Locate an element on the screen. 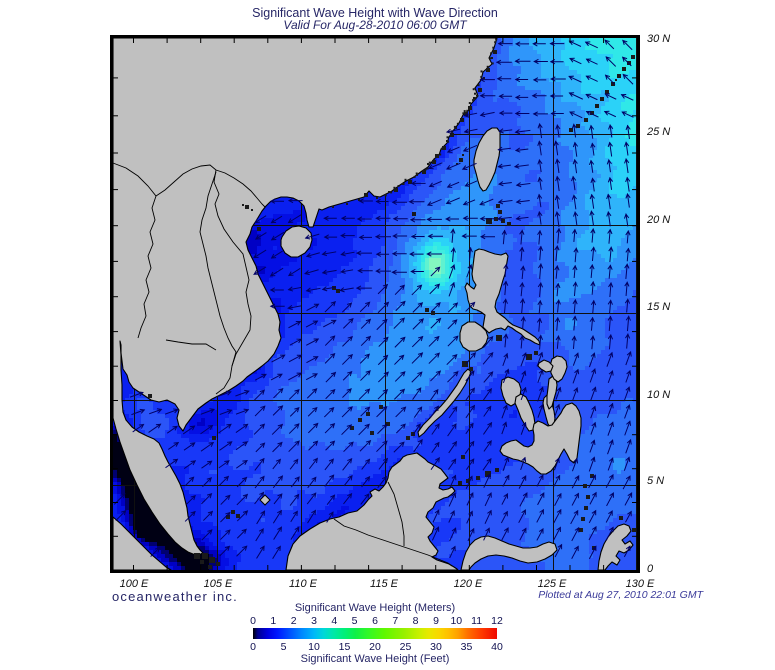 The width and height of the screenshot is (775, 670). svg-text: 30 is located at coordinates (436, 647).